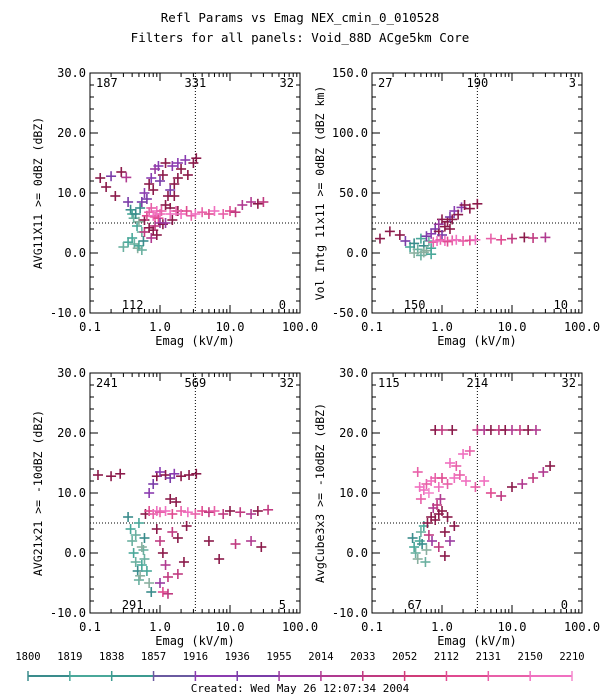  What do you see at coordinates (107, 383) in the screenshot?
I see `count-upper-left: 241` at bounding box center [107, 383].